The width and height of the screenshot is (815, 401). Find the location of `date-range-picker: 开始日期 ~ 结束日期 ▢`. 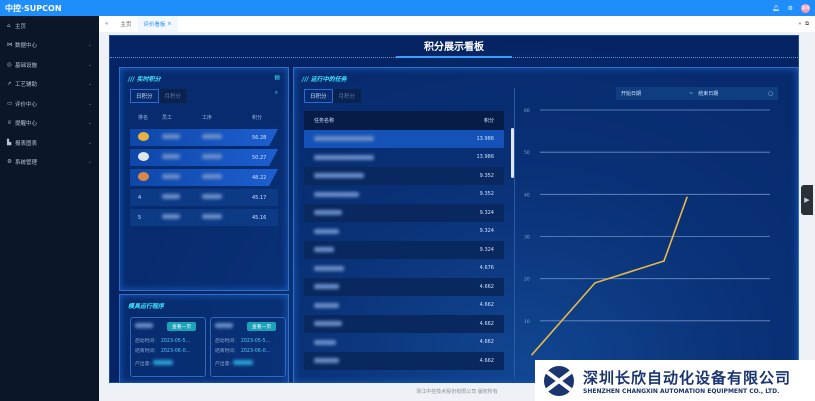

date-range-picker: 开始日期 ~ 结束日期 ▢ is located at coordinates (697, 93).